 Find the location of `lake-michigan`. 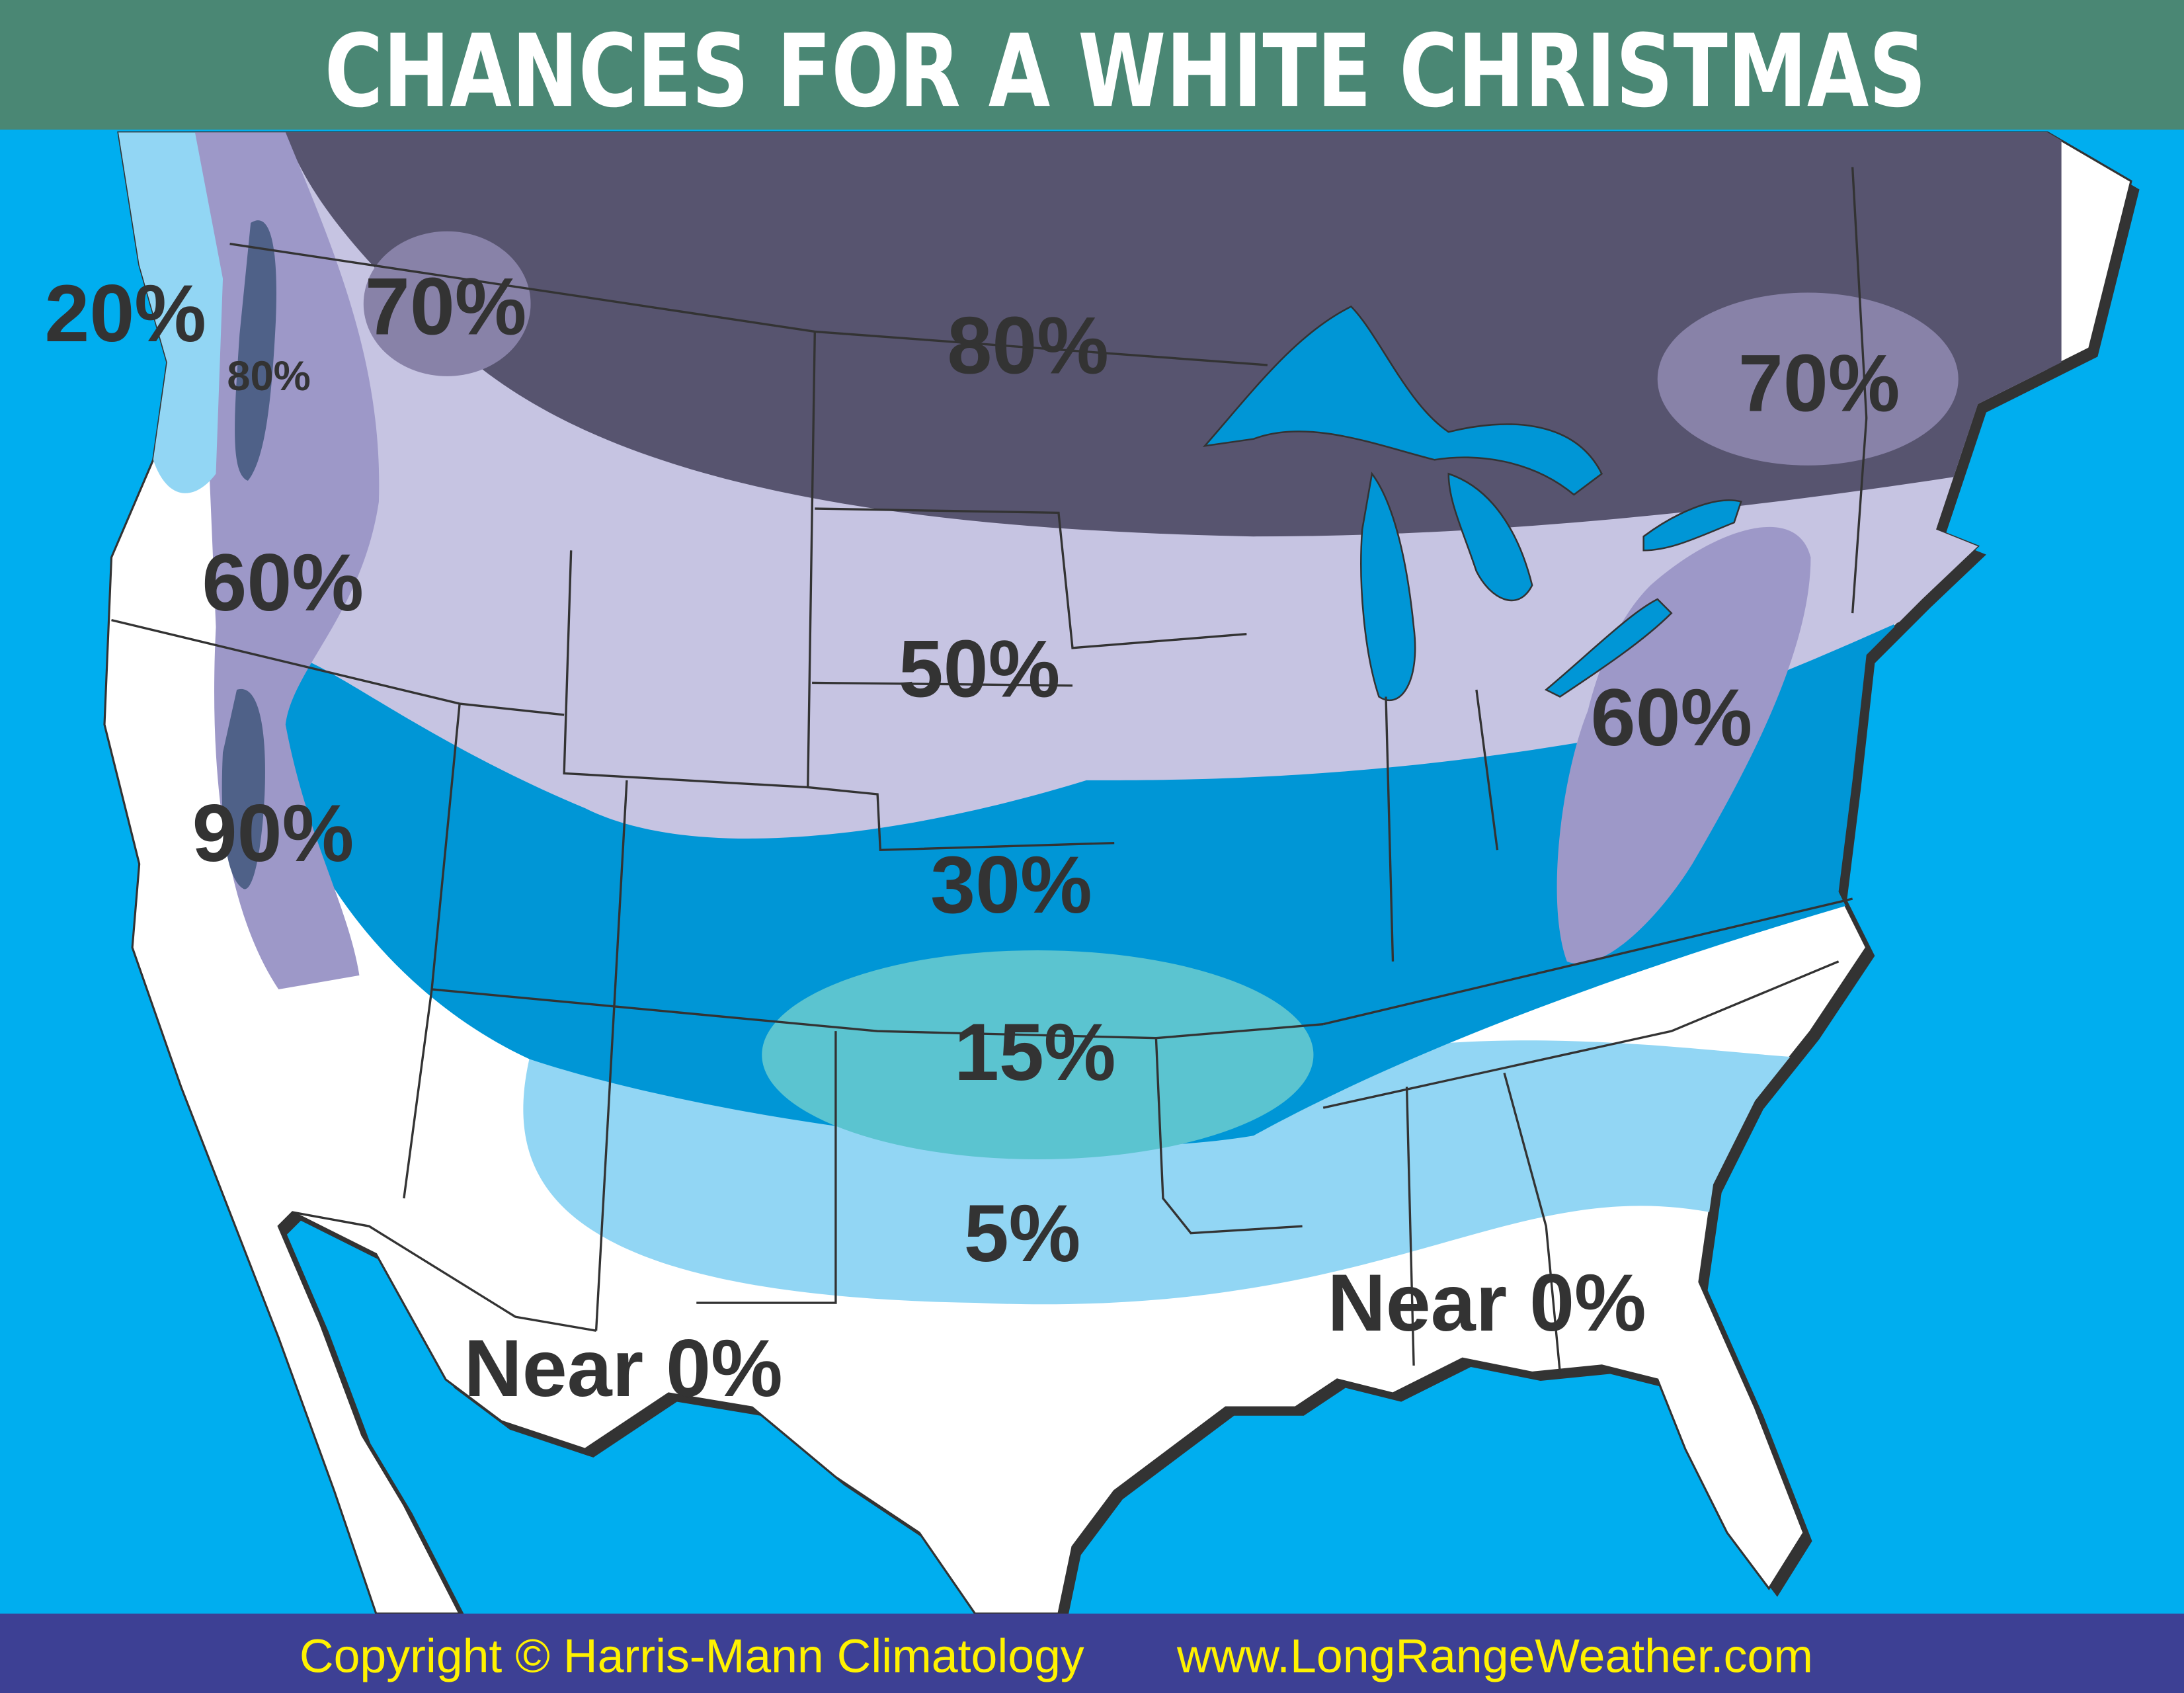

lake-michigan is located at coordinates (1388, 586).